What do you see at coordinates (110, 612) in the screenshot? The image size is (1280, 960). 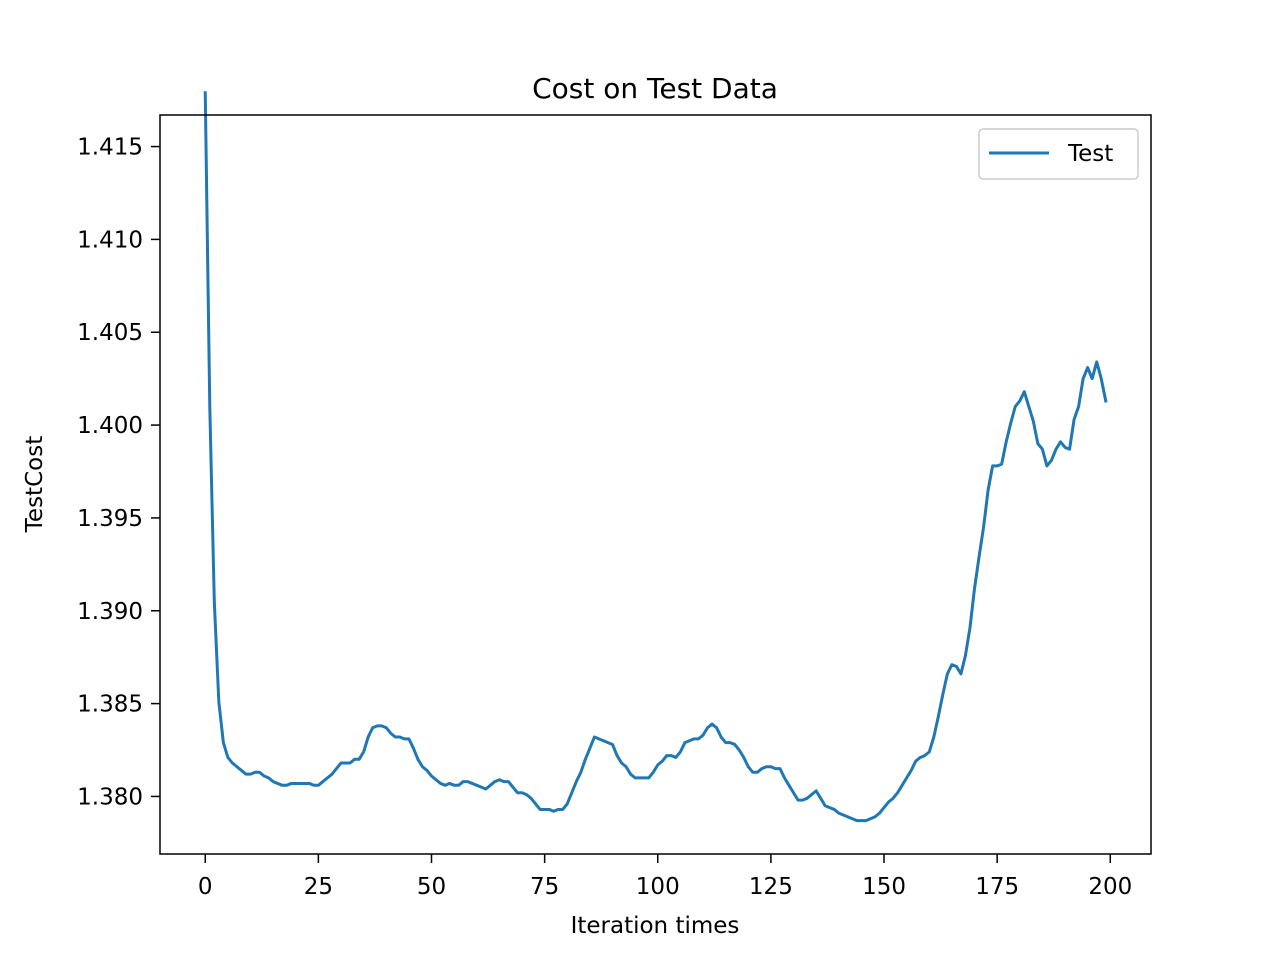 I see `y-tick-label: 1.390` at bounding box center [110, 612].